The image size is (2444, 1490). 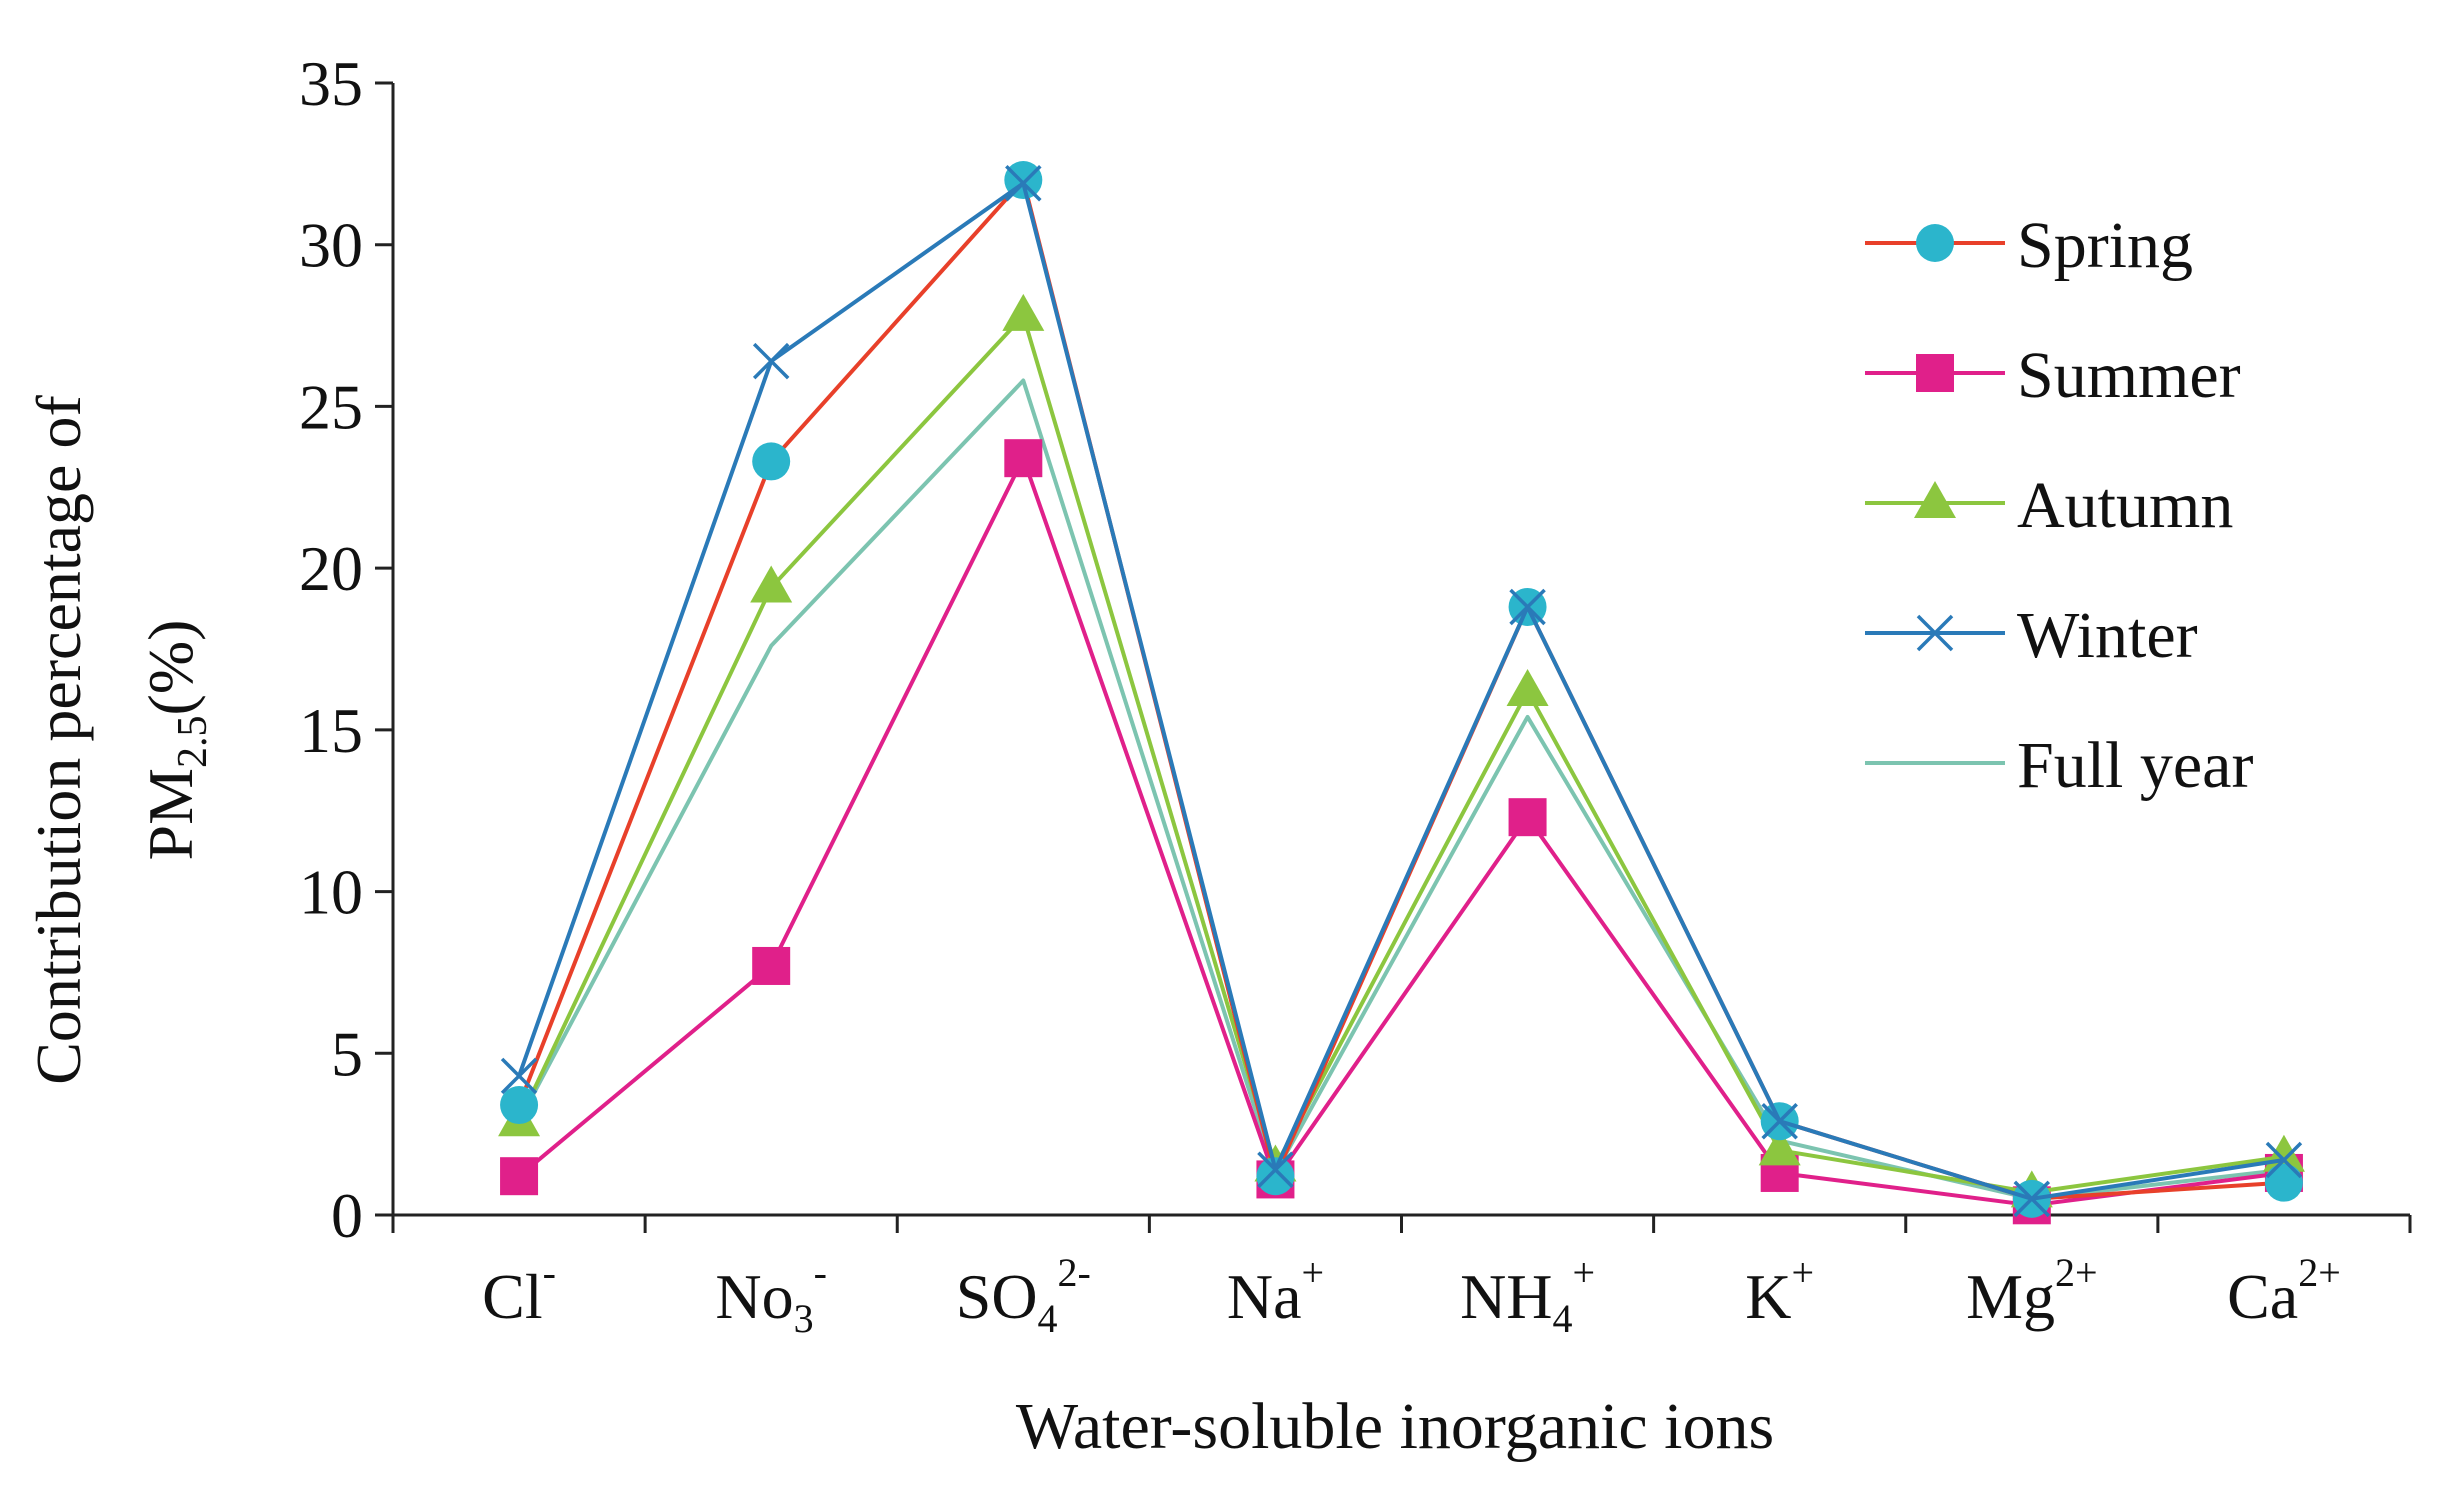 I want to click on y-tick-label: 5, so click(x=347, y=1053).